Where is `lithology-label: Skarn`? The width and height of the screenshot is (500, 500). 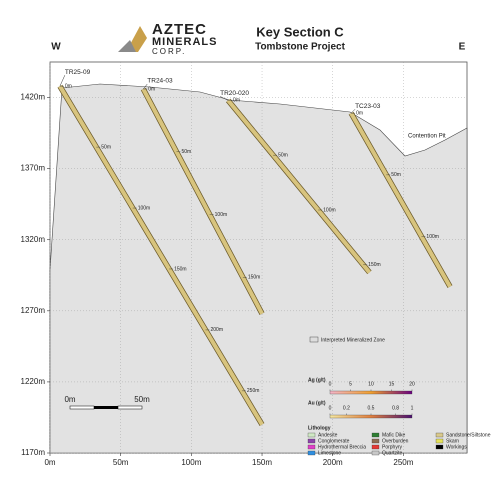 lithology-label: Skarn is located at coordinates (452, 441).